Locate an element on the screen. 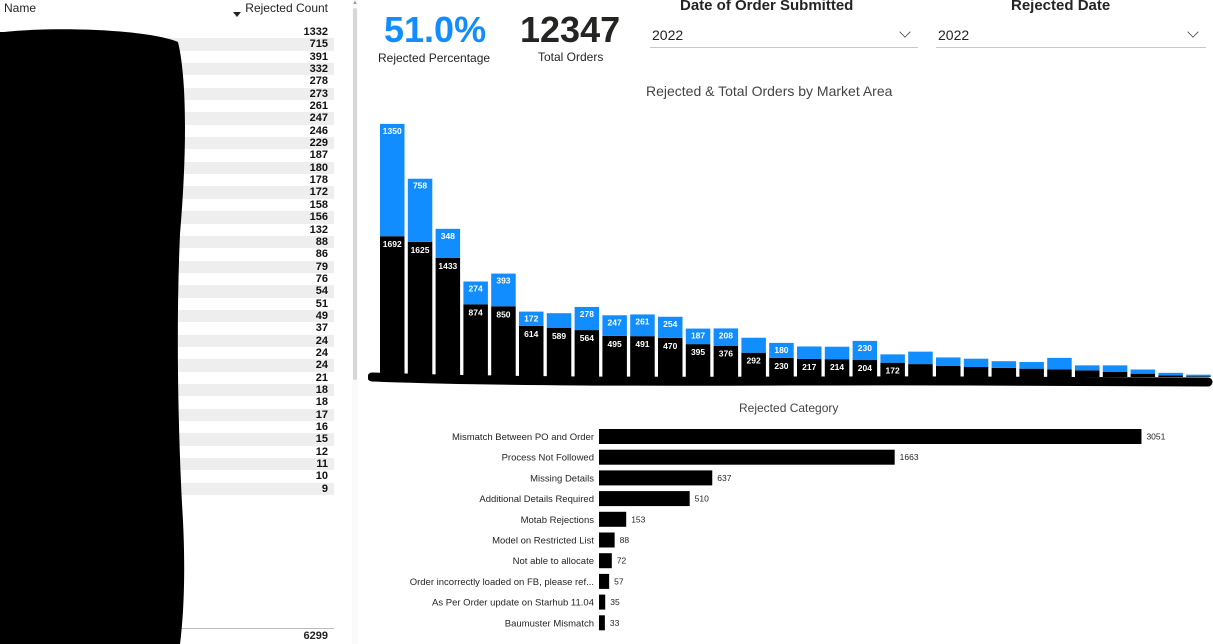  table-row: 18 is located at coordinates (321, 402).